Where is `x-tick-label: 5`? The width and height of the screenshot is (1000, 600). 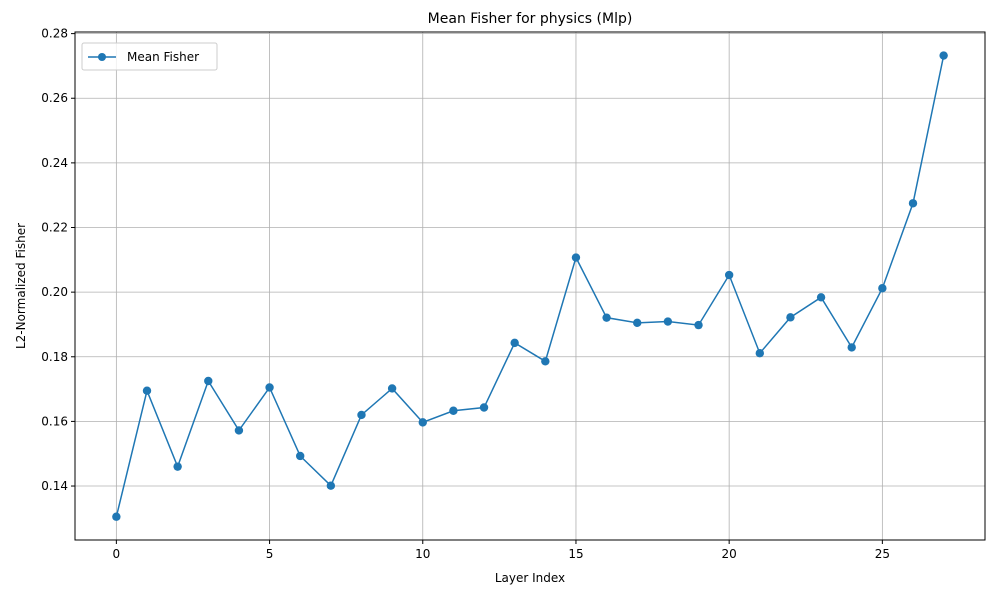
x-tick-label: 5 is located at coordinates (270, 554).